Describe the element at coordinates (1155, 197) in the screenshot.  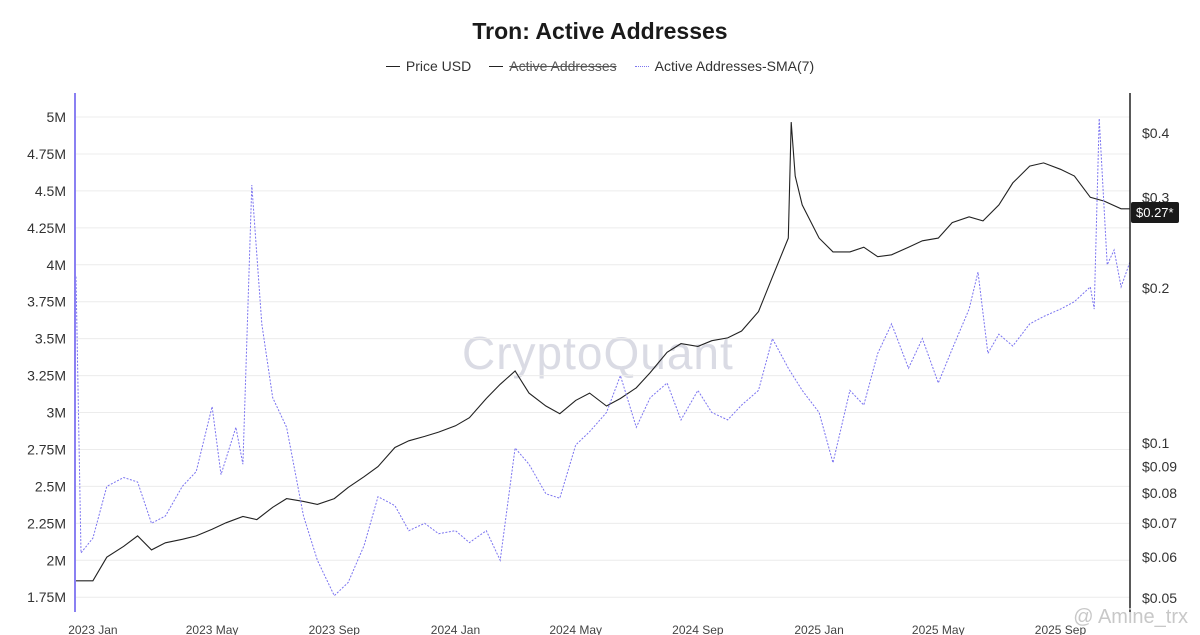
I see `right-tick-label: $0.3` at that location.